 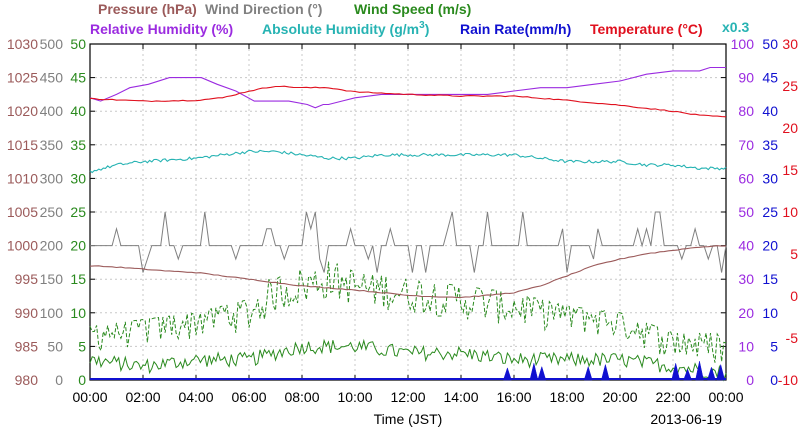 What do you see at coordinates (22, 44) in the screenshot?
I see `tick-label-pressure: 1030` at bounding box center [22, 44].